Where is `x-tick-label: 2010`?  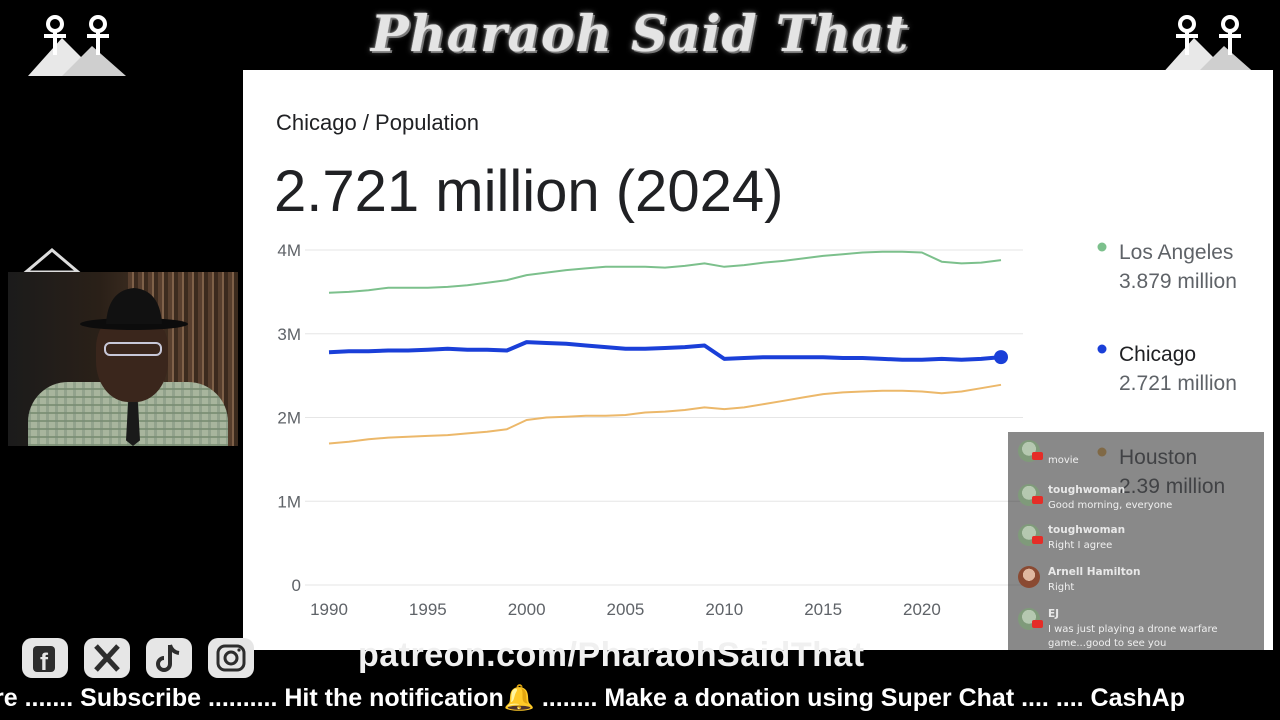 x-tick-label: 2010 is located at coordinates (724, 609).